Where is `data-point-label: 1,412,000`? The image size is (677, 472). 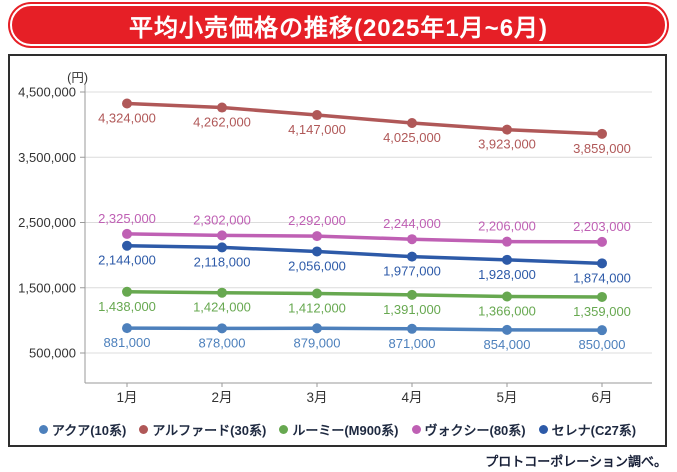
data-point-label: 1,412,000 is located at coordinates (317, 307).